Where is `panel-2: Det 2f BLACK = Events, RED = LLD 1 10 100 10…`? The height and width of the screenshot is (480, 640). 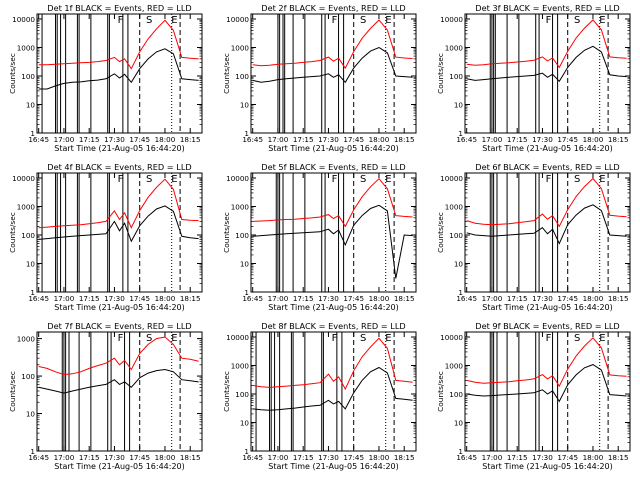 panel-2: Det 2f BLACK = Events, RED = LLD 1 10 100 10… is located at coordinates (319, 78).